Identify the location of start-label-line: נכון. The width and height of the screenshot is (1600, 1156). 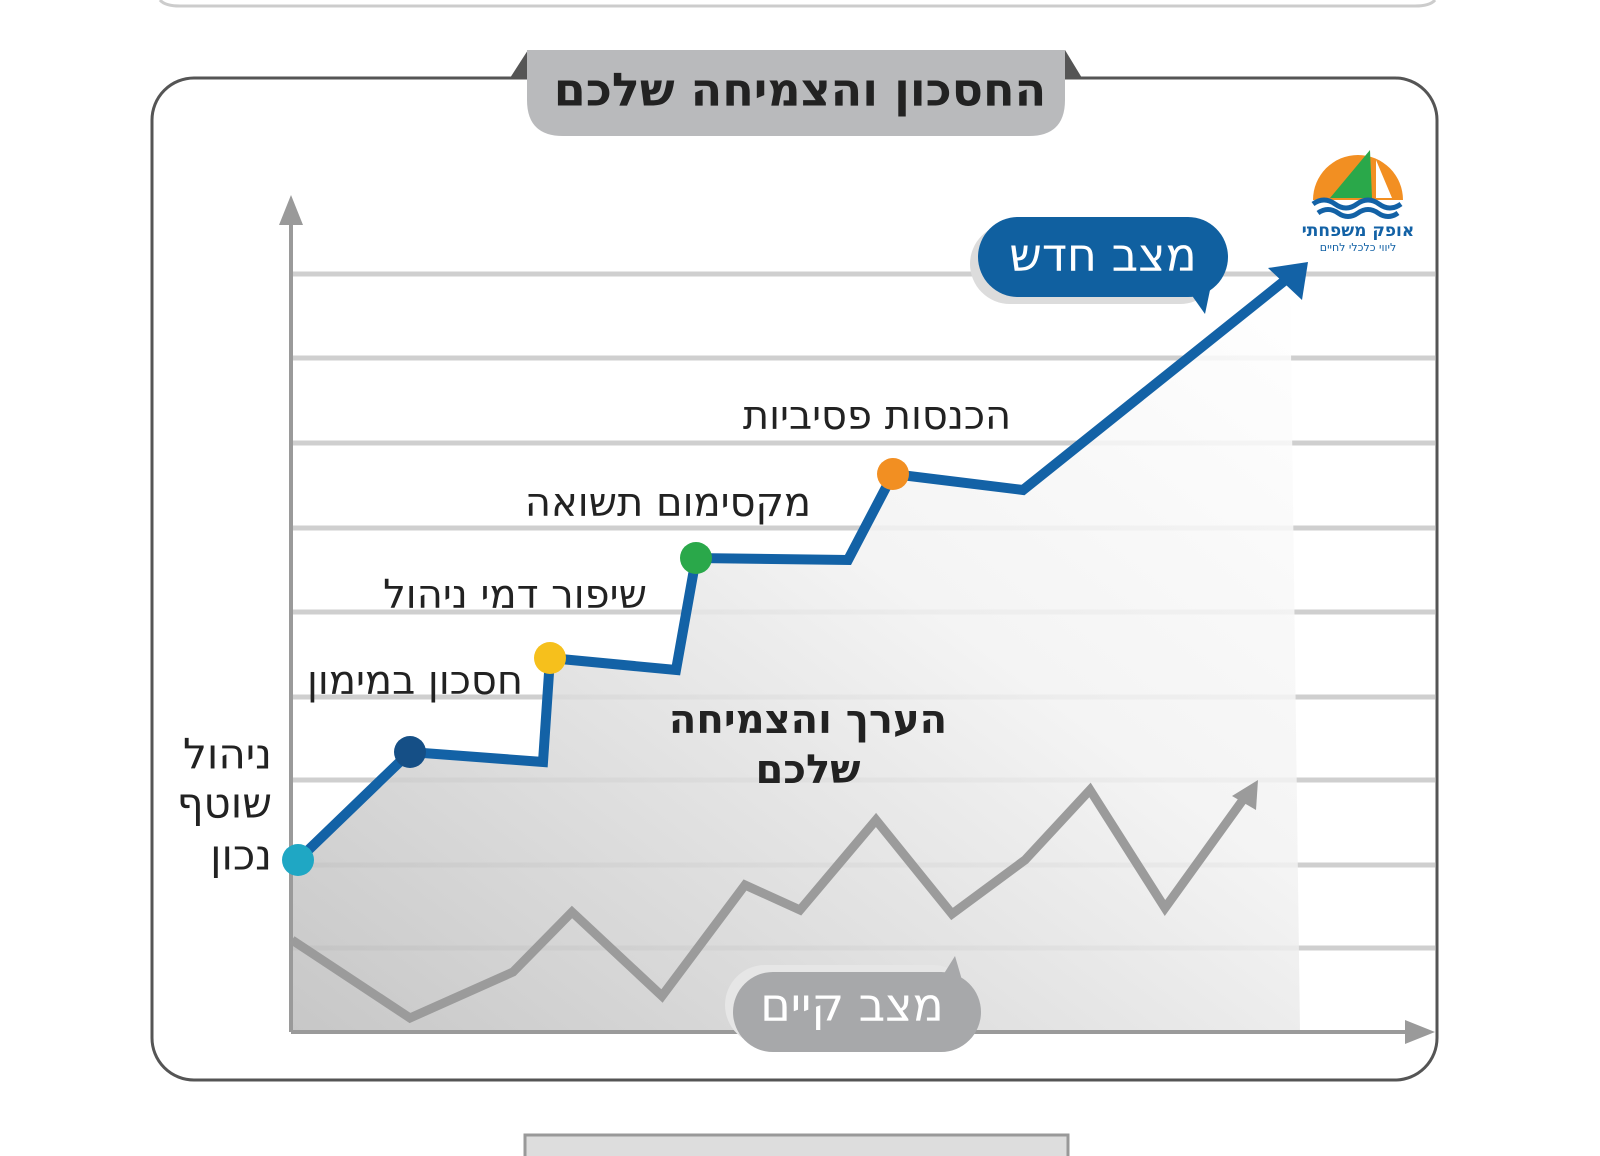
(241, 855).